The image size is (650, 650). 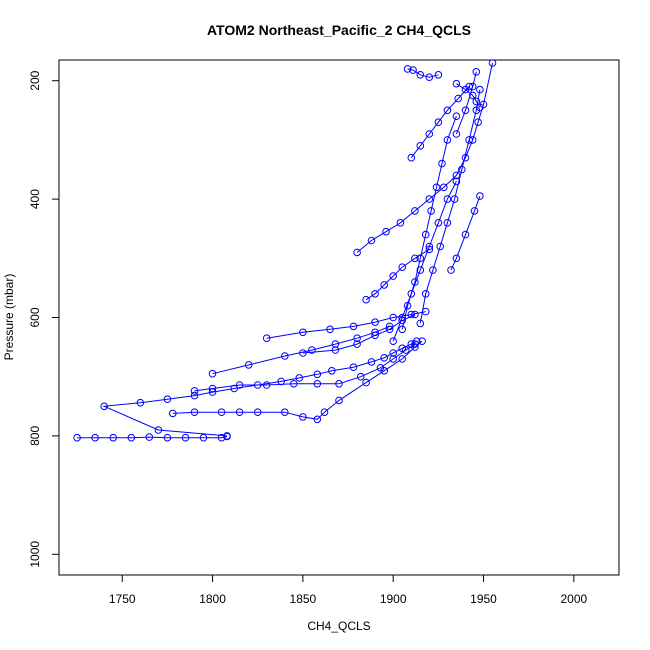 What do you see at coordinates (35, 554) in the screenshot?
I see `y-tick-label: 1000` at bounding box center [35, 554].